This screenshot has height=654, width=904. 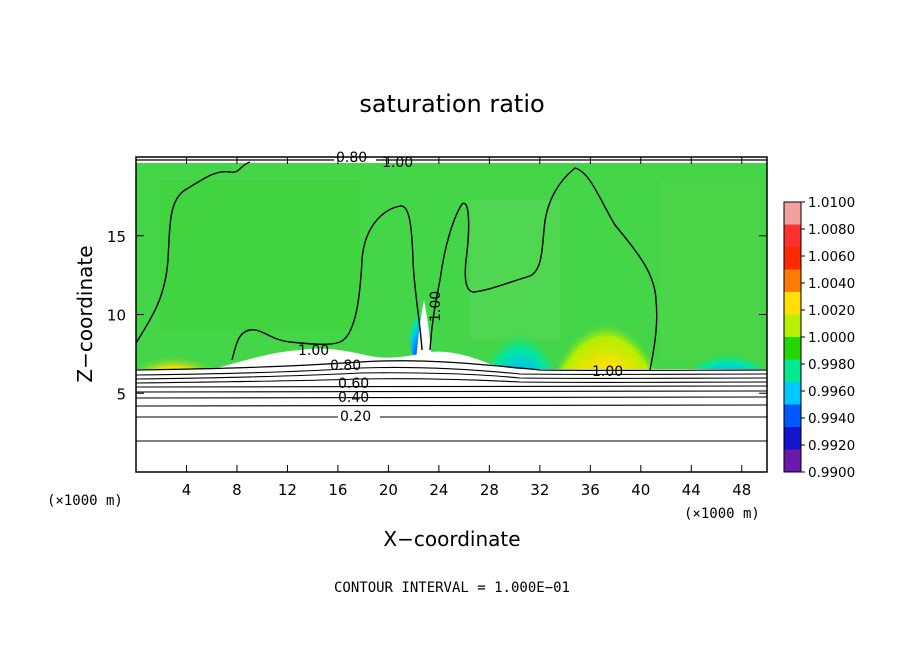 What do you see at coordinates (193, 252) in the screenshot?
I see `contour-100-left` at bounding box center [193, 252].